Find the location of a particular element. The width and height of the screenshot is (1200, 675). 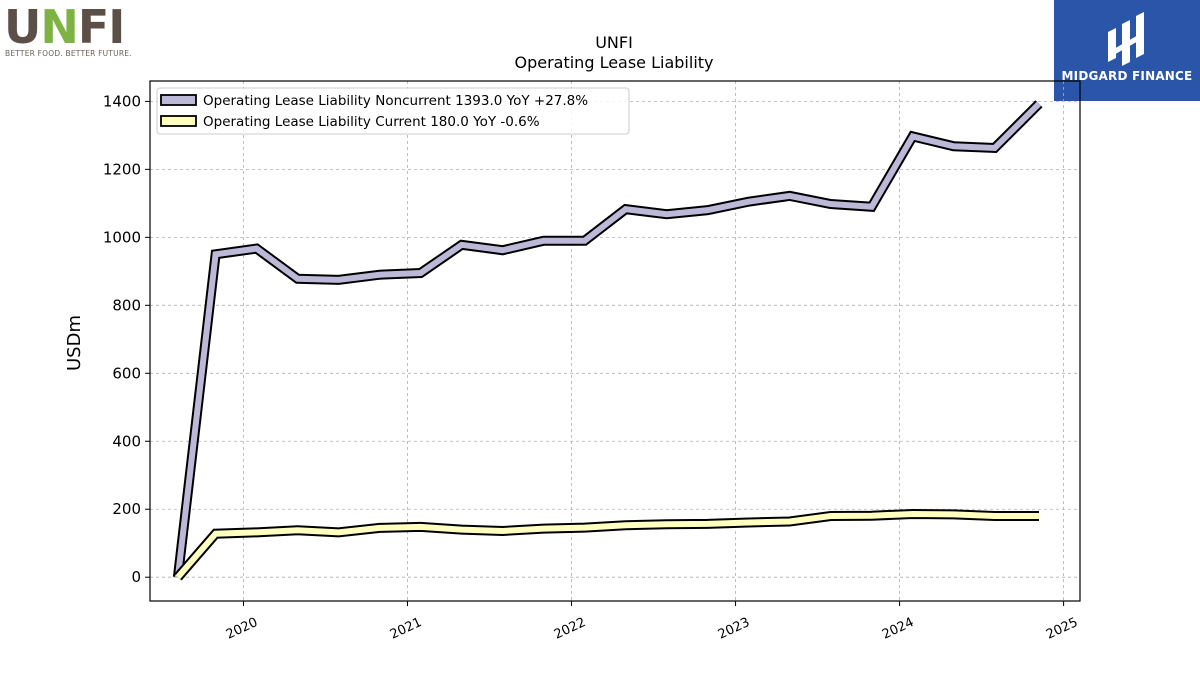

x-tick-label: 2024 is located at coordinates (898, 629).